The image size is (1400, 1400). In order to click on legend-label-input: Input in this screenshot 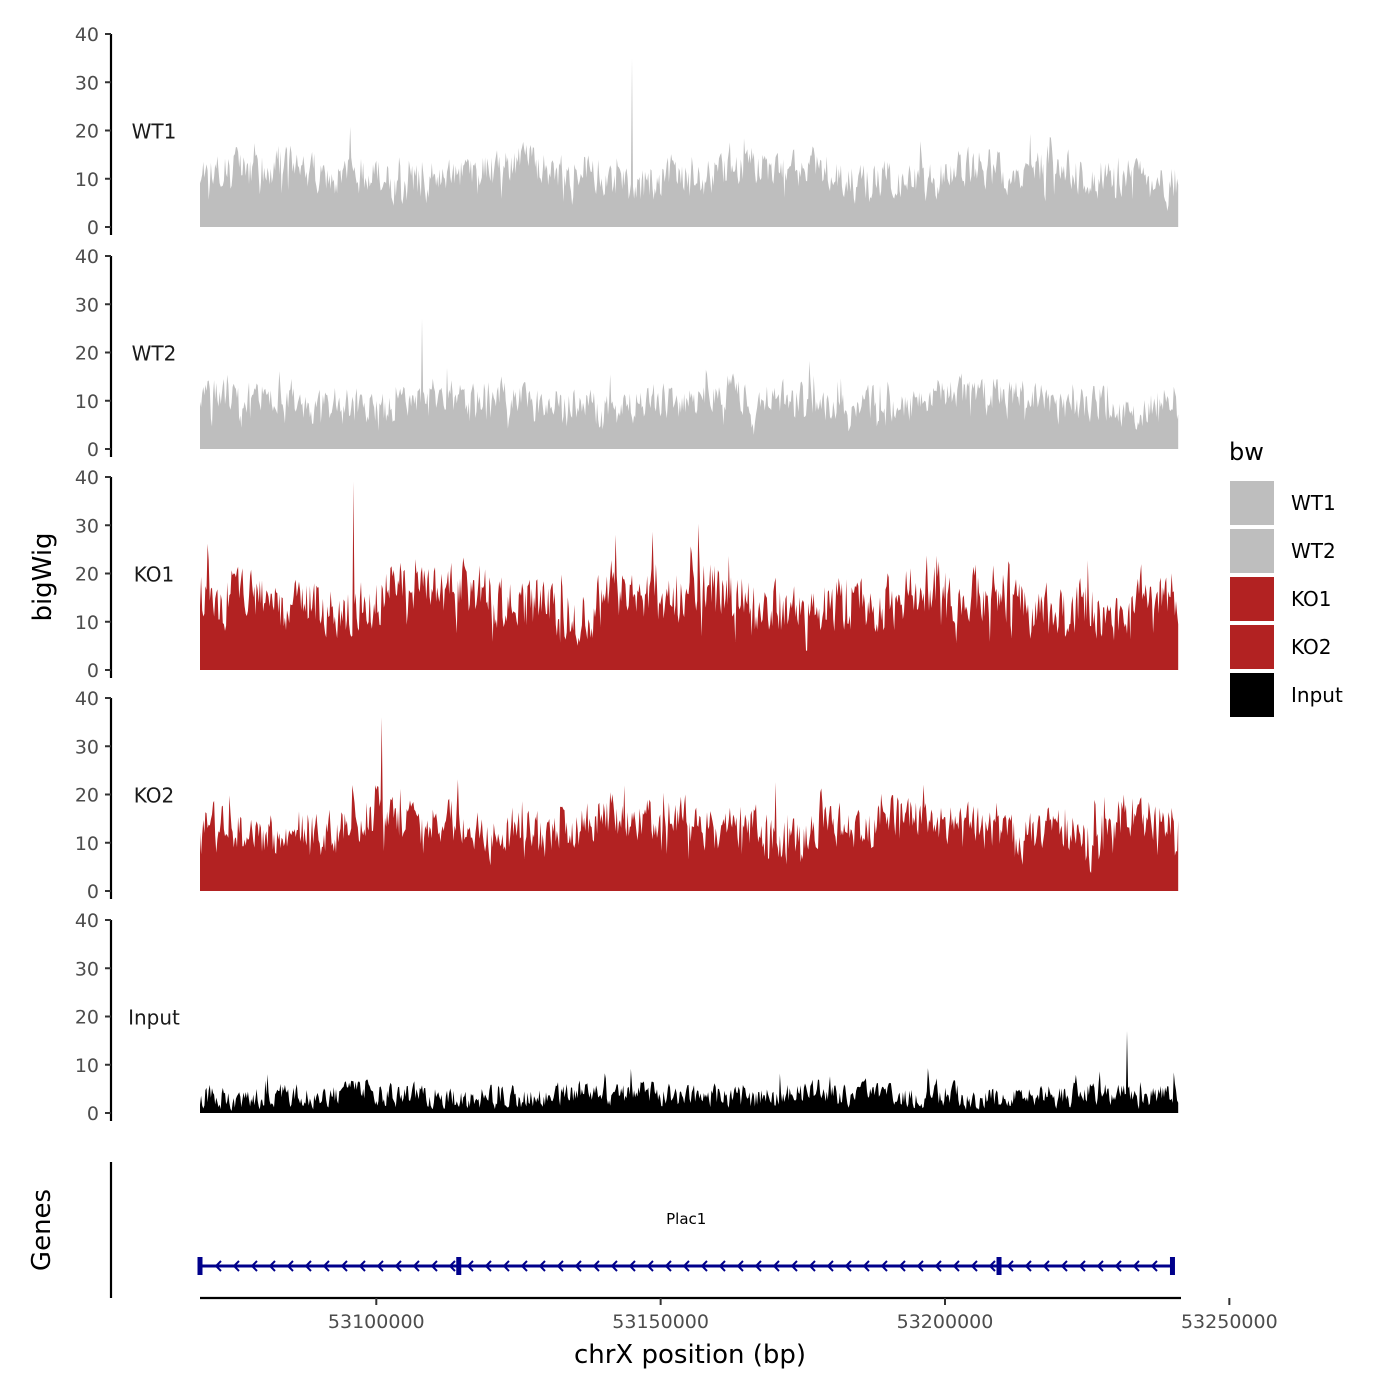, I will do `click(1317, 695)`.